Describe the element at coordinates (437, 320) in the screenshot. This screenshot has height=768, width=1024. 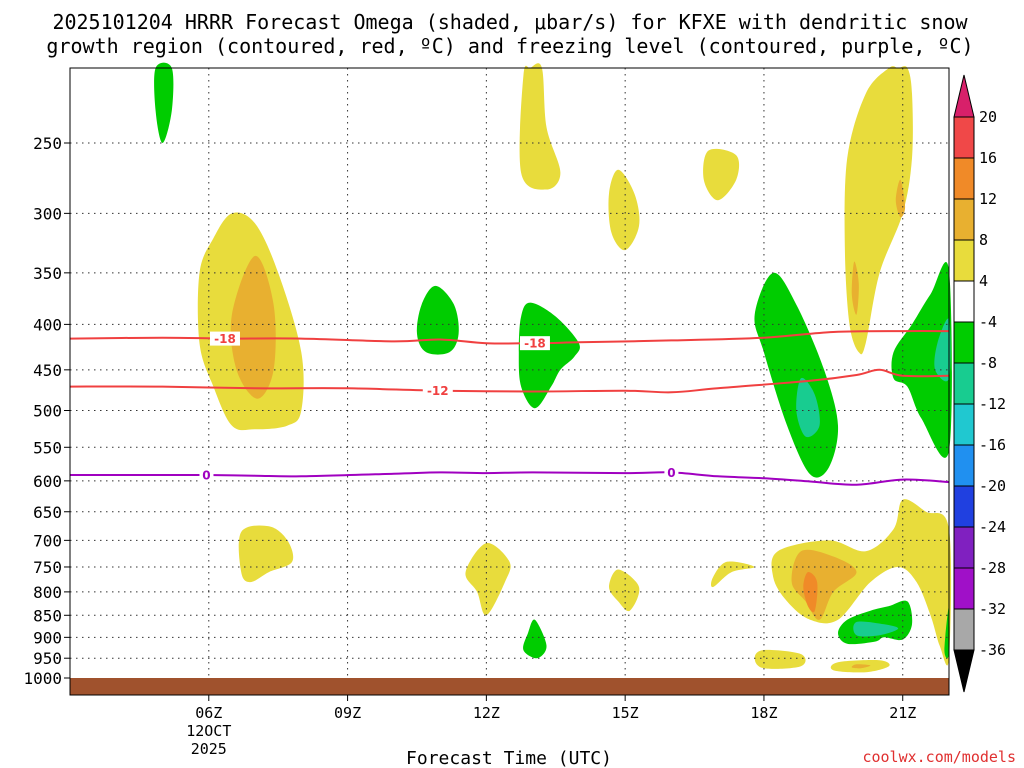
I see `omega-region-green-11z` at that location.